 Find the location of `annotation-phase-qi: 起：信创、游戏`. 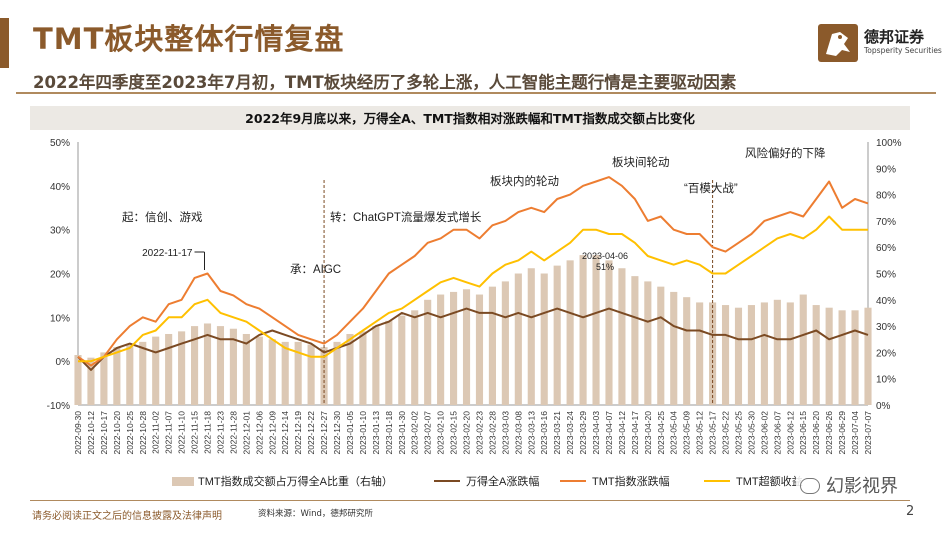

annotation-phase-qi: 起：信创、游戏 is located at coordinates (162, 217).